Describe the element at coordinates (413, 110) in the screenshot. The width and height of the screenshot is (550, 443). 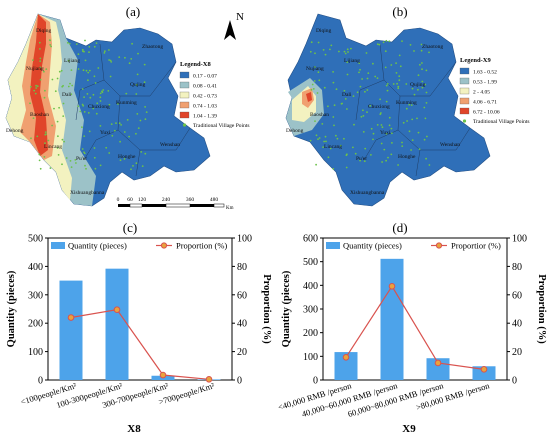
I see `prefecture-boundaries-b` at that location.